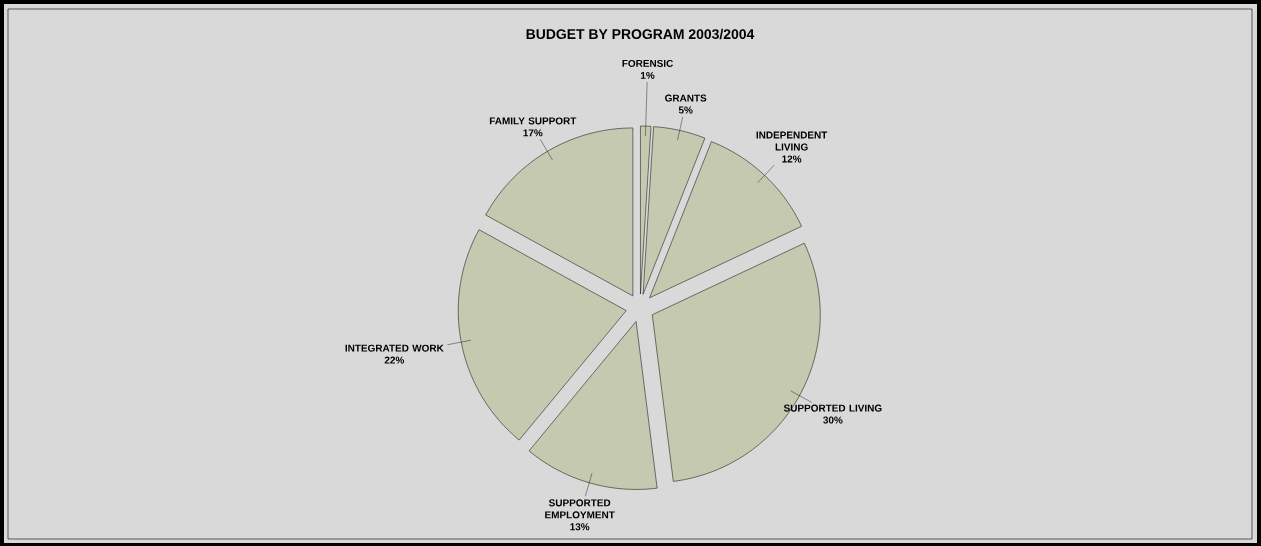 The image size is (1261, 546). I want to click on slice-label: FAMILY SUPPORT, so click(533, 121).